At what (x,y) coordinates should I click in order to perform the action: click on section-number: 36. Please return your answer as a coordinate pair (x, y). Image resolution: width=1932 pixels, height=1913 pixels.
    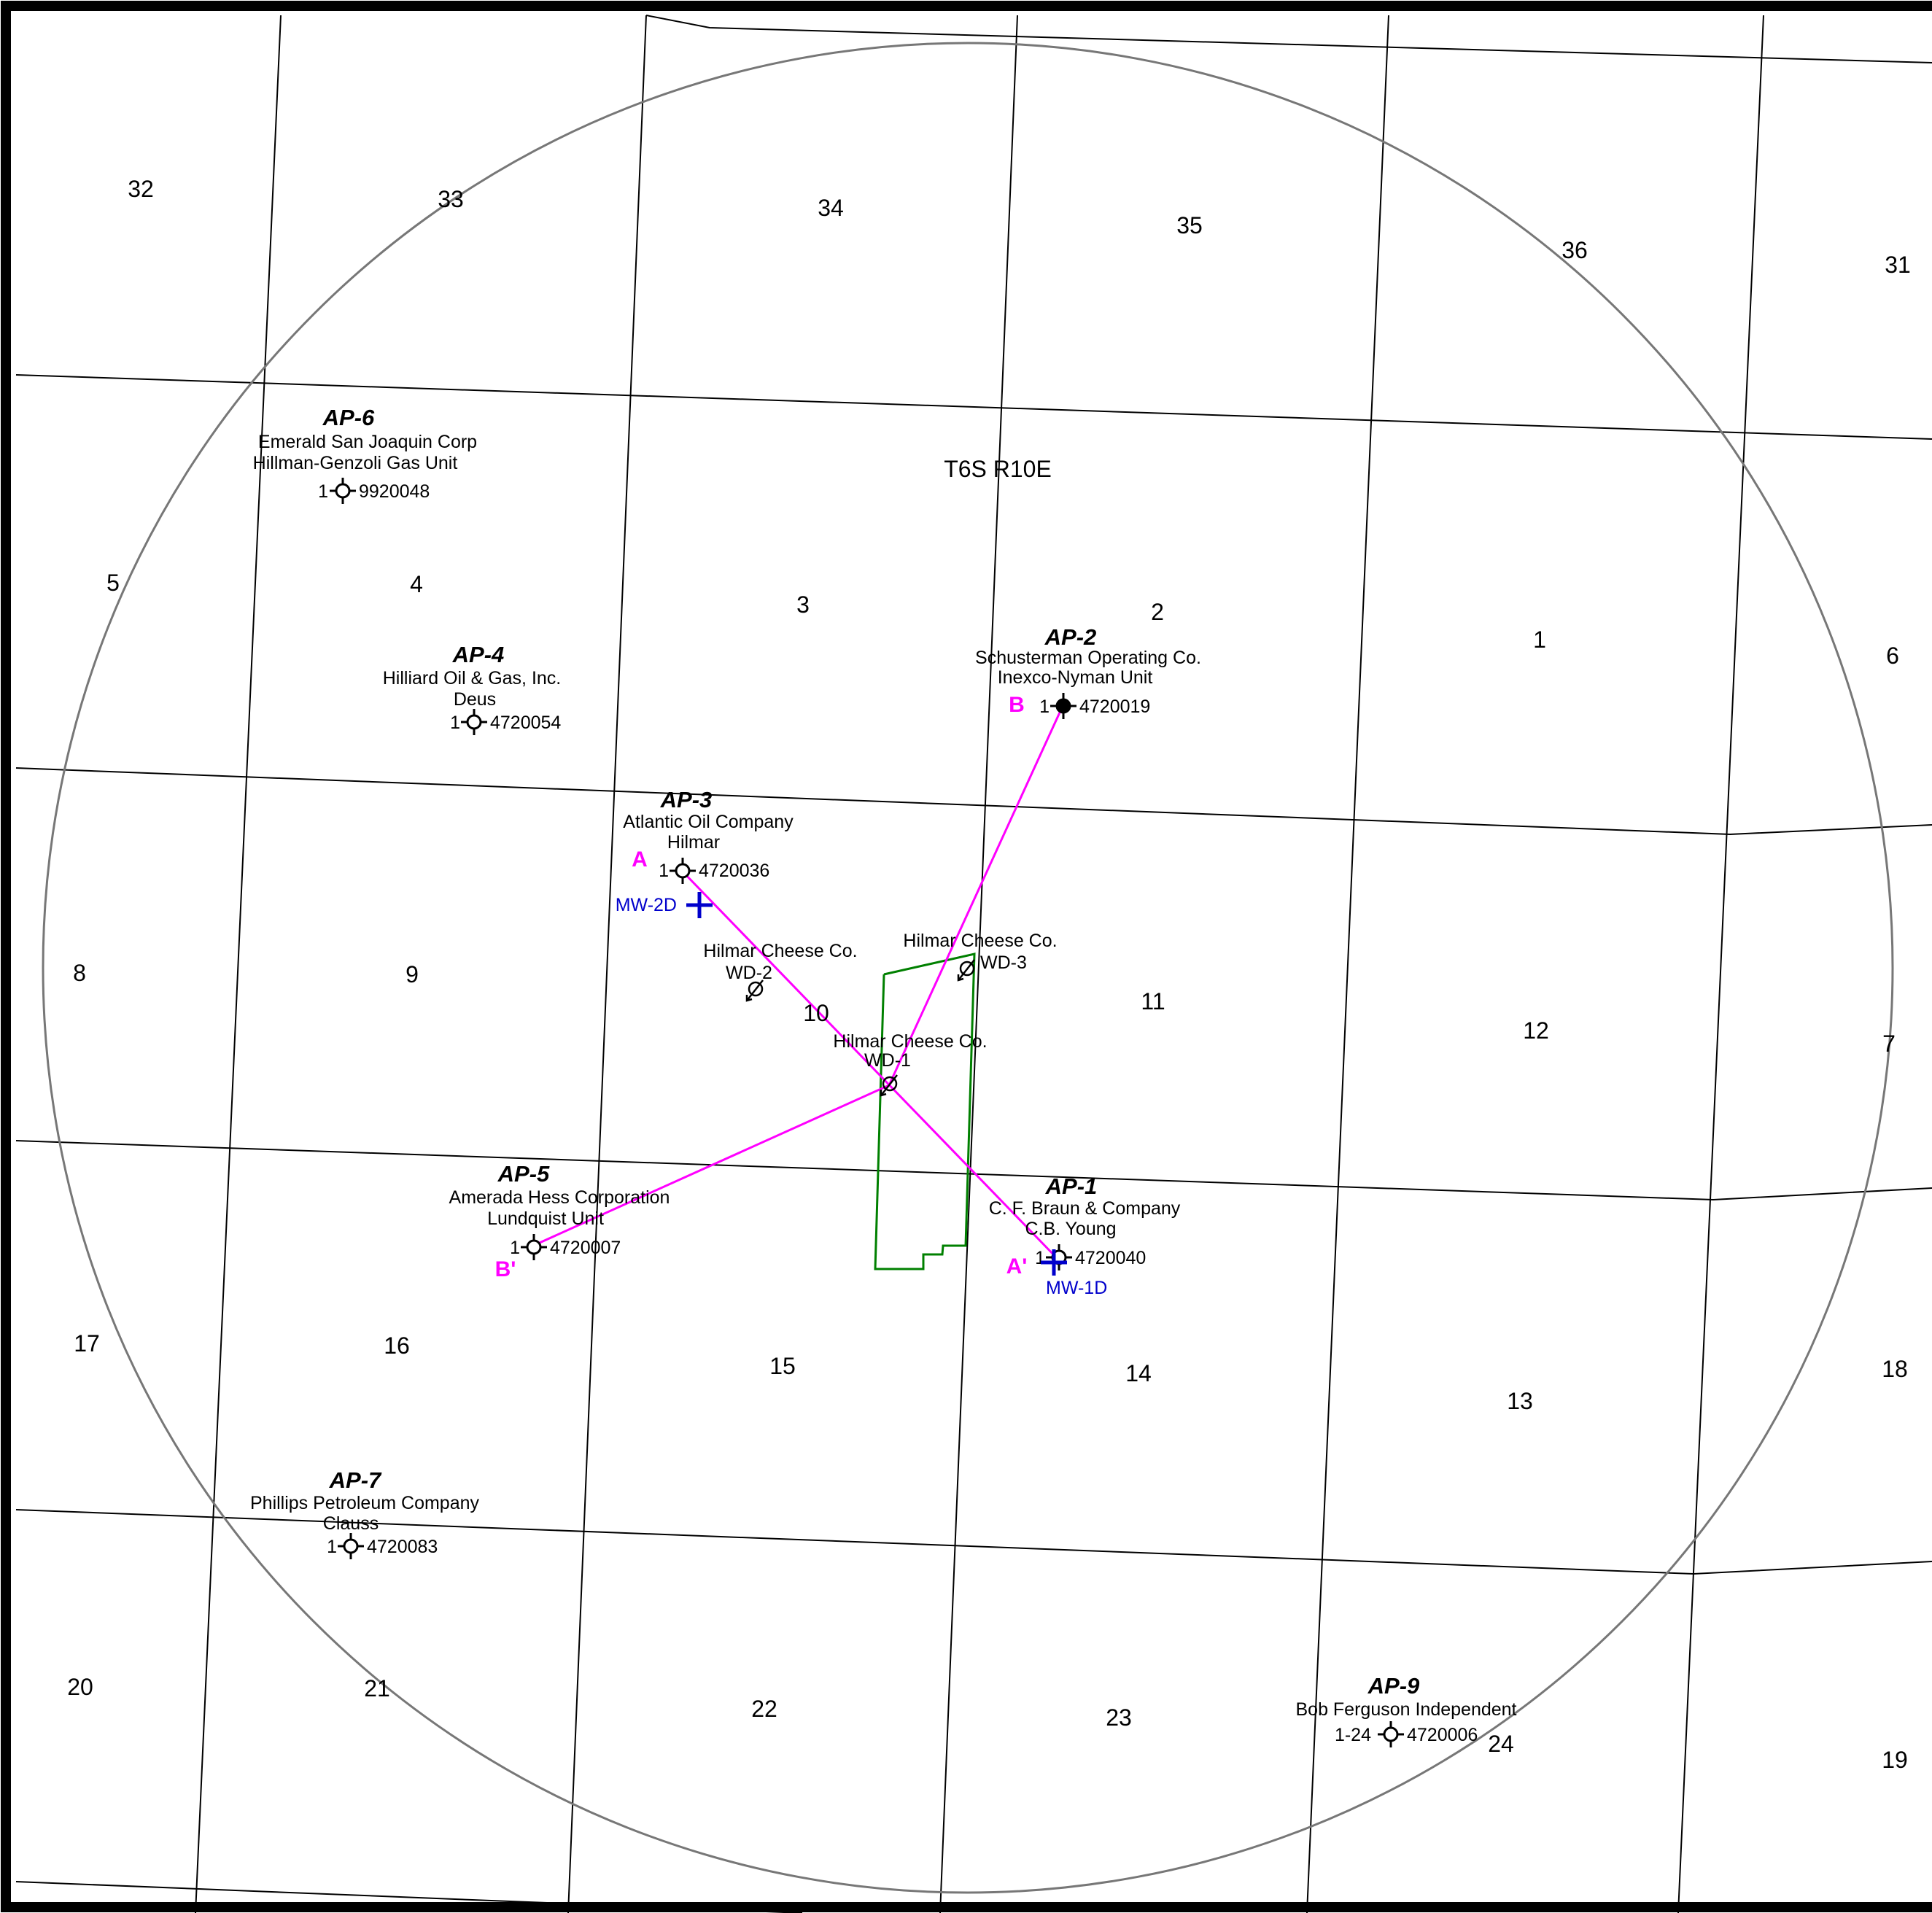
    Looking at the image, I should click on (1574, 250).